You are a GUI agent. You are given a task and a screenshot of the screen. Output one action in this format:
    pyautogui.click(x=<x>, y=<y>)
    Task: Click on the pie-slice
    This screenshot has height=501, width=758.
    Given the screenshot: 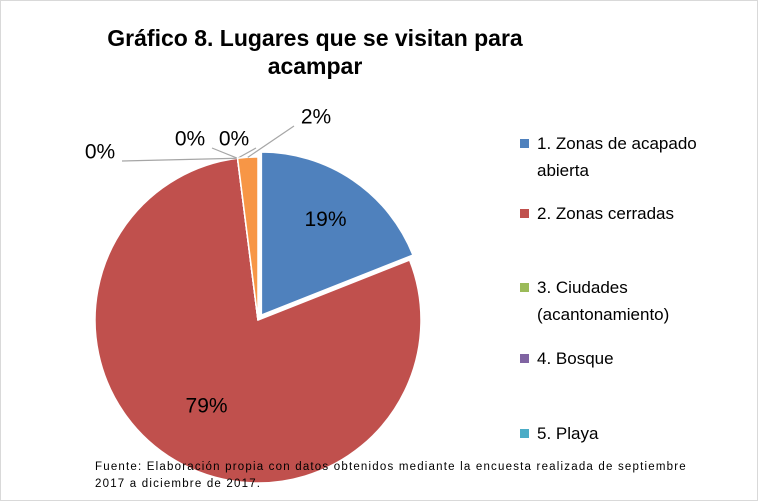 What is the action you would take?
    pyautogui.click(x=337, y=234)
    